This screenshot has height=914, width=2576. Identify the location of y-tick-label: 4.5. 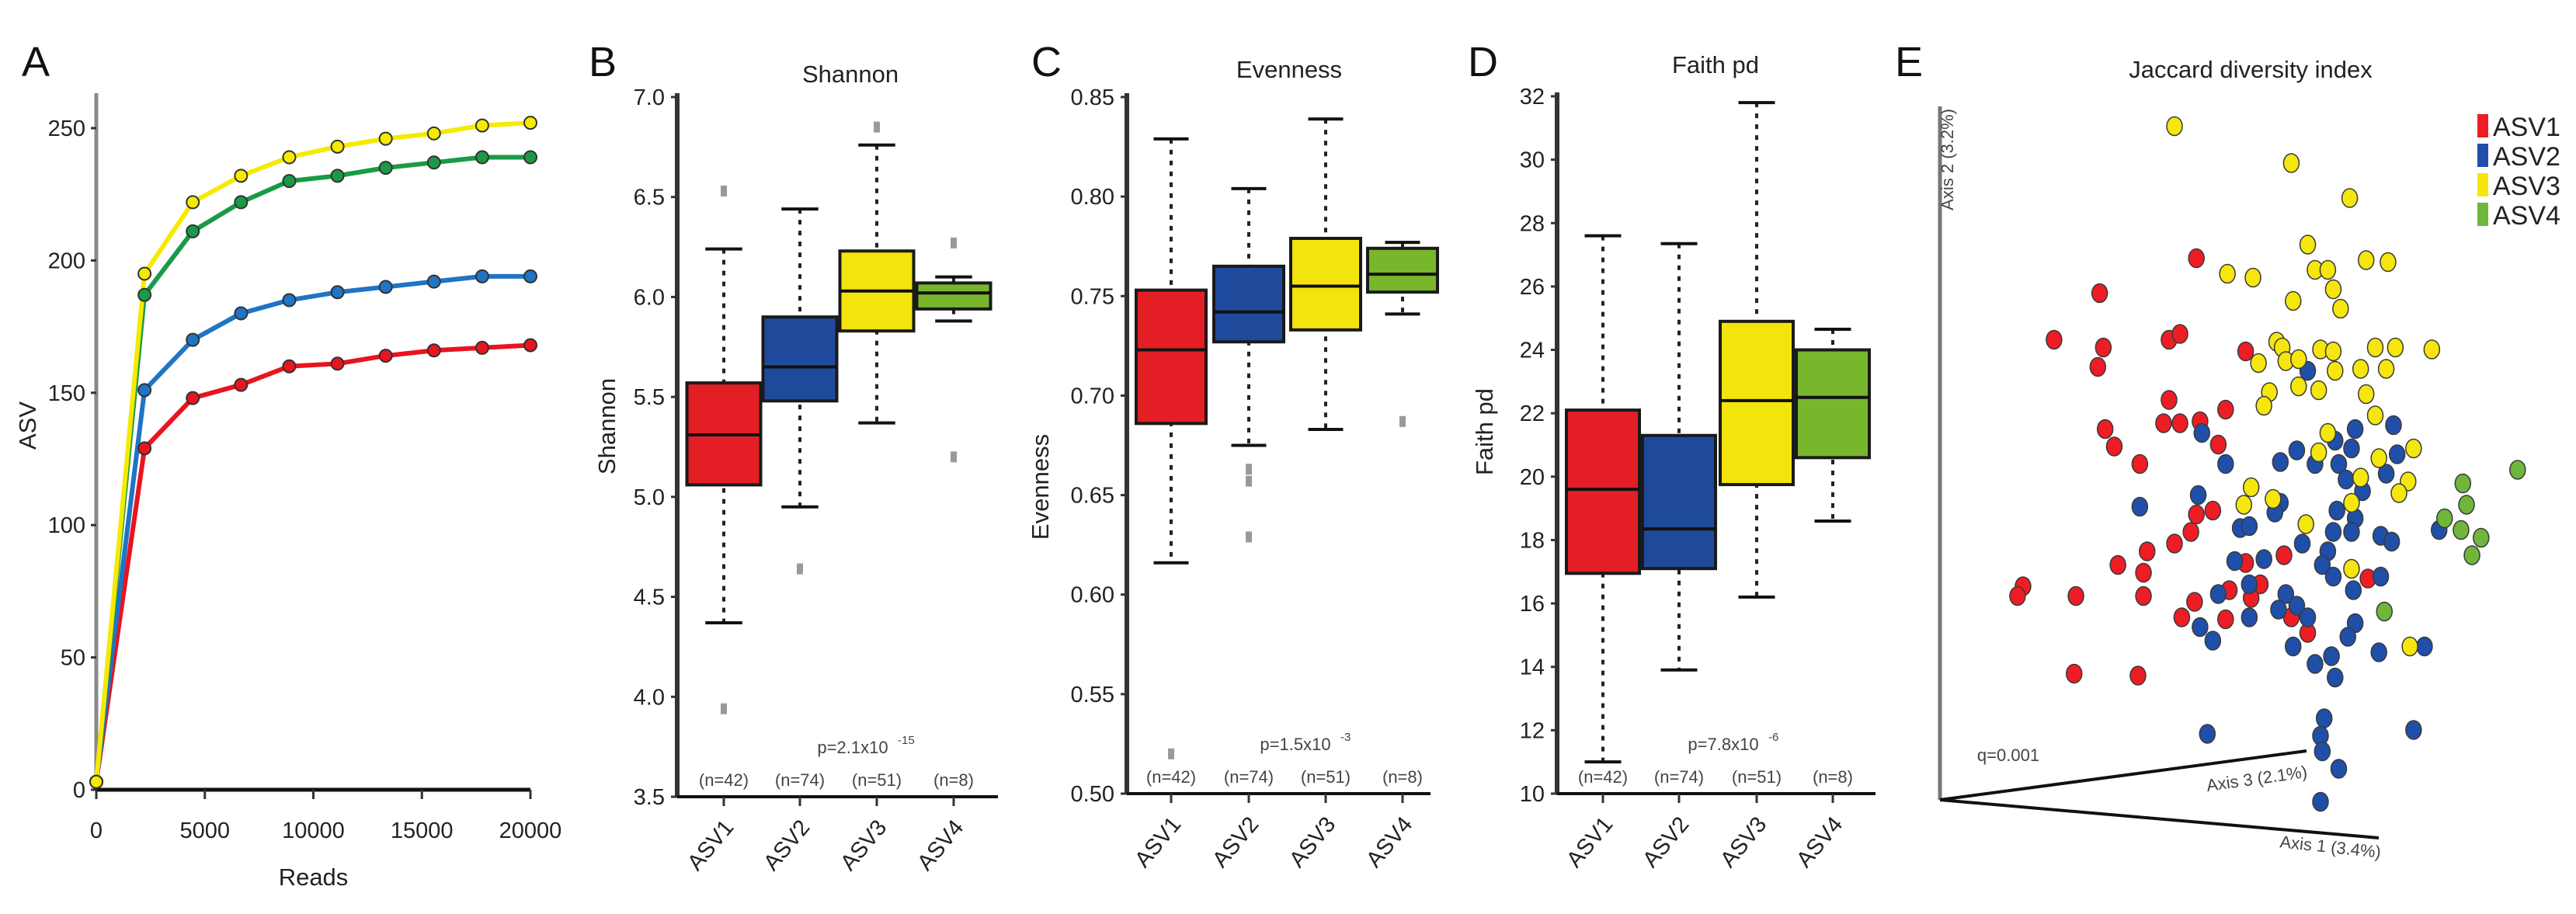
(649, 598).